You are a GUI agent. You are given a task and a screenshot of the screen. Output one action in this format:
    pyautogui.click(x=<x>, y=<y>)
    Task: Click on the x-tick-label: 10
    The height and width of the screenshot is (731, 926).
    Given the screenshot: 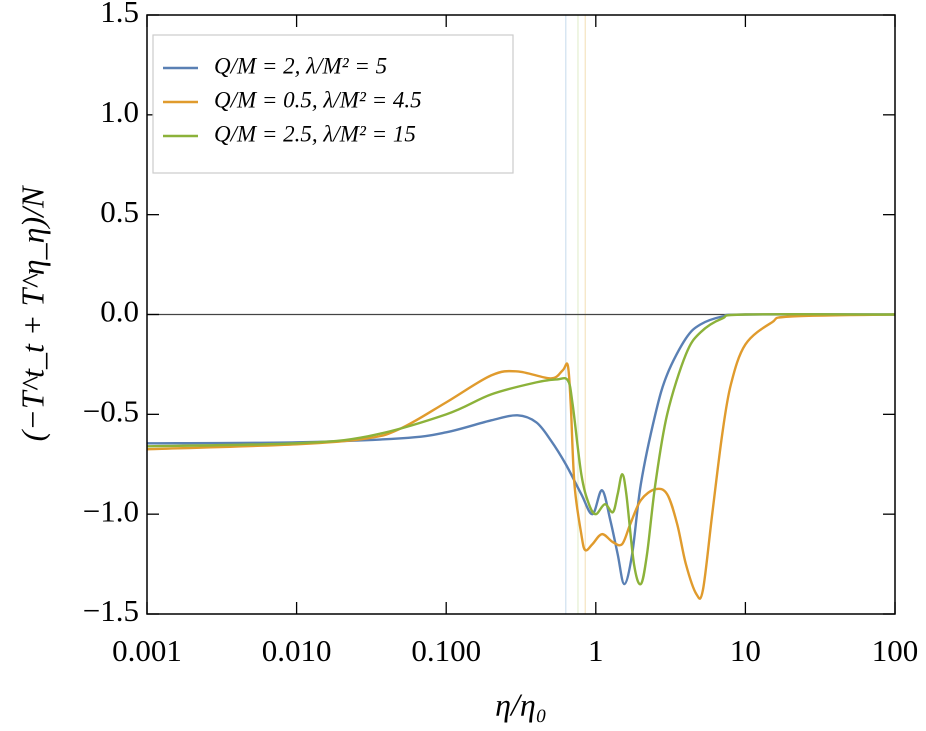 What is the action you would take?
    pyautogui.click(x=745, y=650)
    